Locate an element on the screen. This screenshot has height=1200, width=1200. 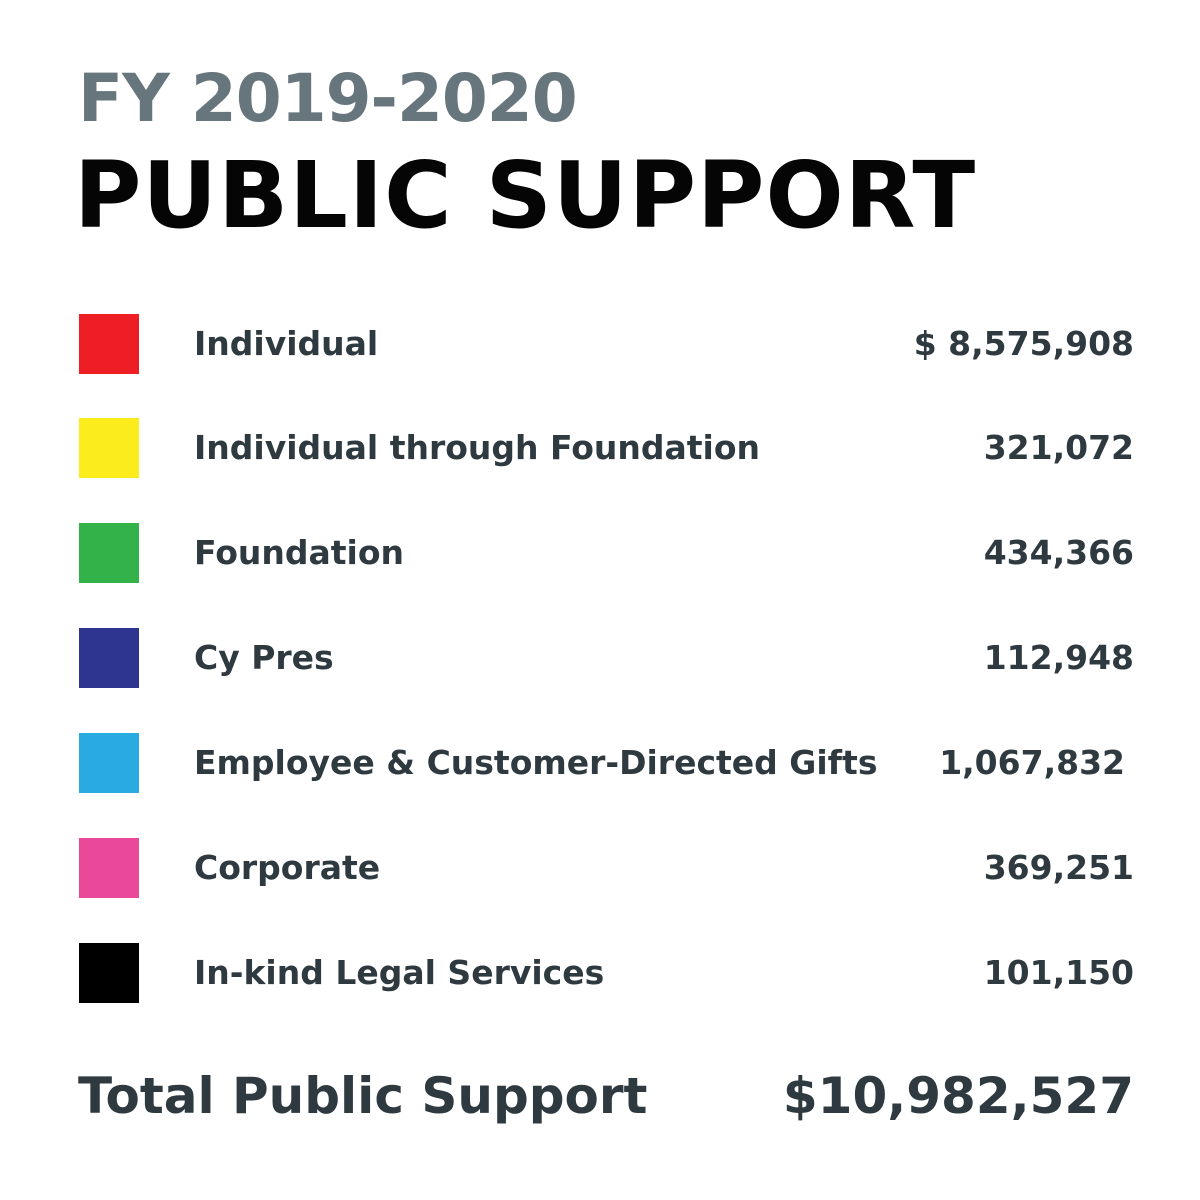
support-category-label: Individual is located at coordinates (286, 343).